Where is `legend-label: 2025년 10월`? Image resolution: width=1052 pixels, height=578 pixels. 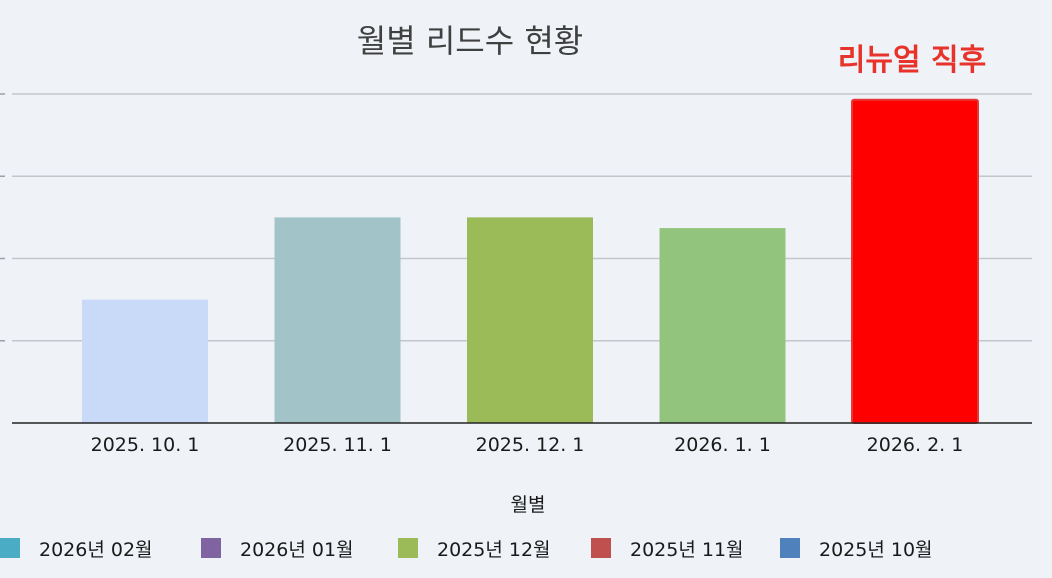 legend-label: 2025년 10월 is located at coordinates (876, 550).